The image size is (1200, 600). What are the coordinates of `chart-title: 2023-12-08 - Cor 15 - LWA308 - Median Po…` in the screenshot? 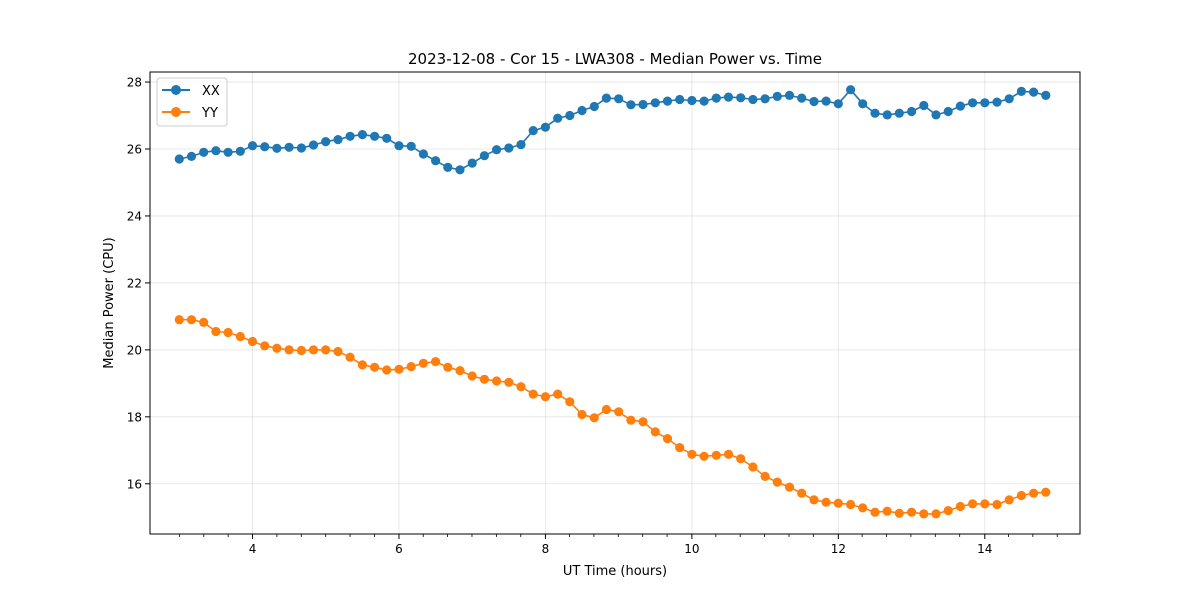 It's located at (615, 59).